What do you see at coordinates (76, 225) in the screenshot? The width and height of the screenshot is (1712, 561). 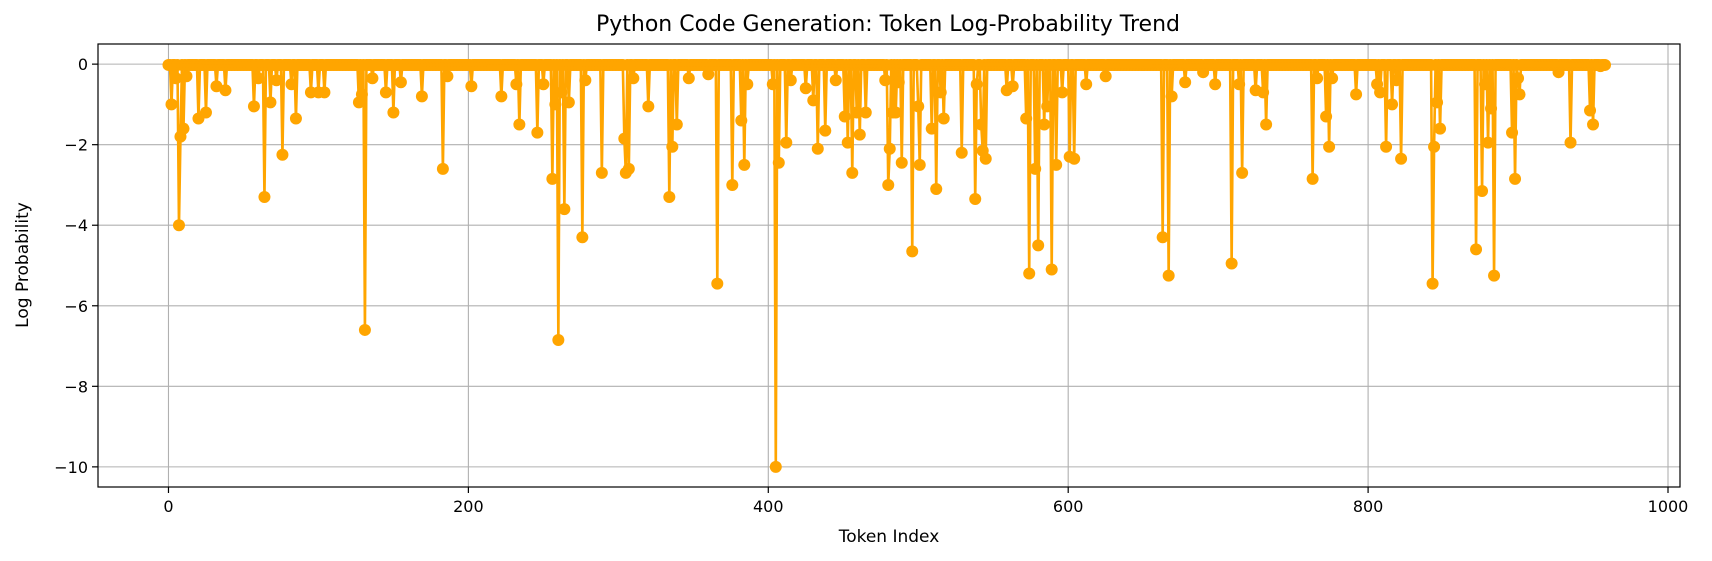 I see `y-tick-label: −4` at bounding box center [76, 225].